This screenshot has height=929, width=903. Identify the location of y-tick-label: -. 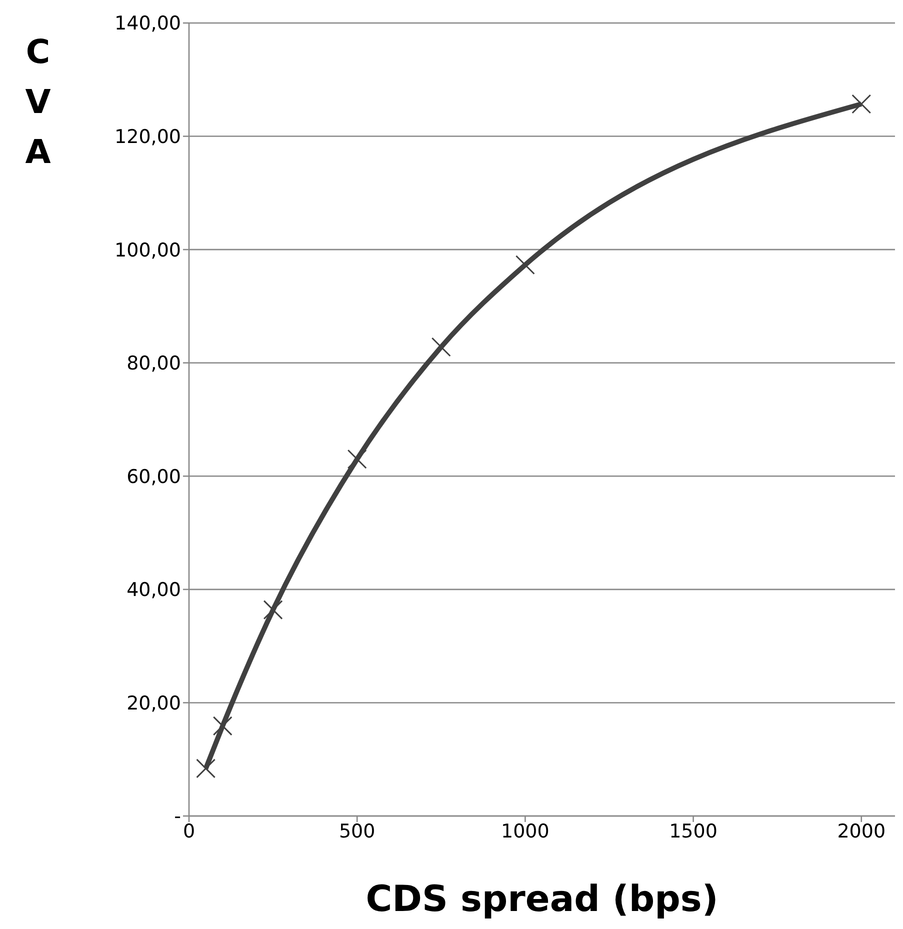
(177, 817).